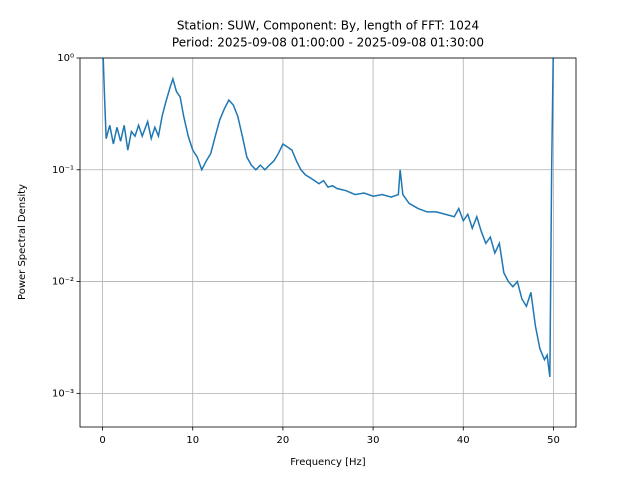 Image resolution: width=640 pixels, height=480 pixels. What do you see at coordinates (328, 462) in the screenshot?
I see `x-axis-label: Frequency [Hz]` at bounding box center [328, 462].